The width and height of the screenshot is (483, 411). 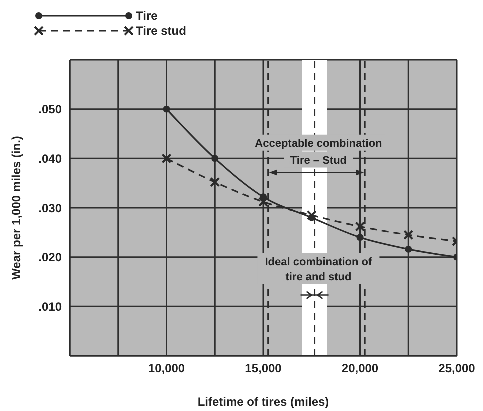 I want to click on y-tick-label: .010, so click(x=50, y=307).